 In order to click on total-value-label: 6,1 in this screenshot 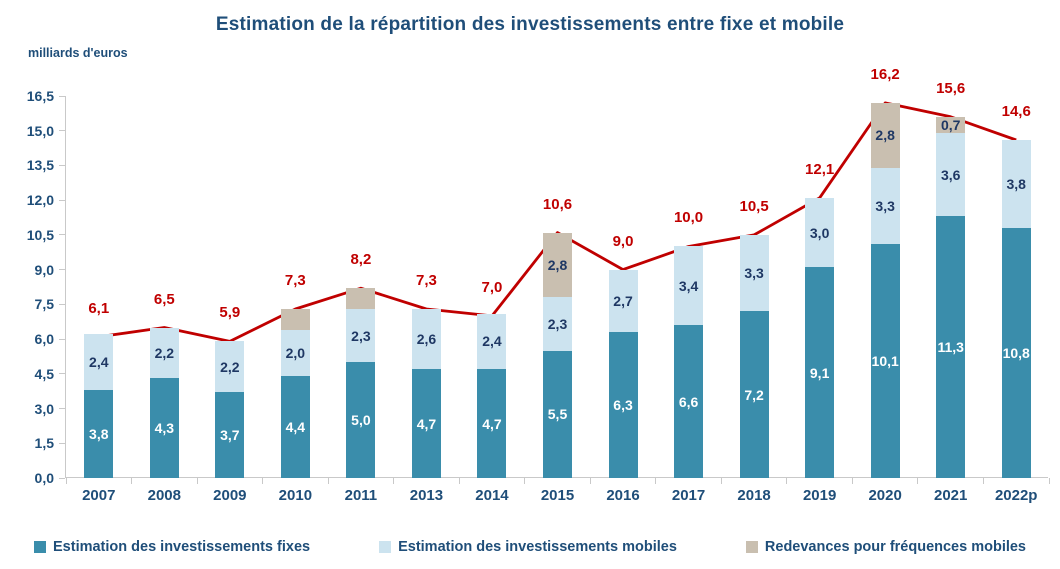, I will do `click(99, 308)`.